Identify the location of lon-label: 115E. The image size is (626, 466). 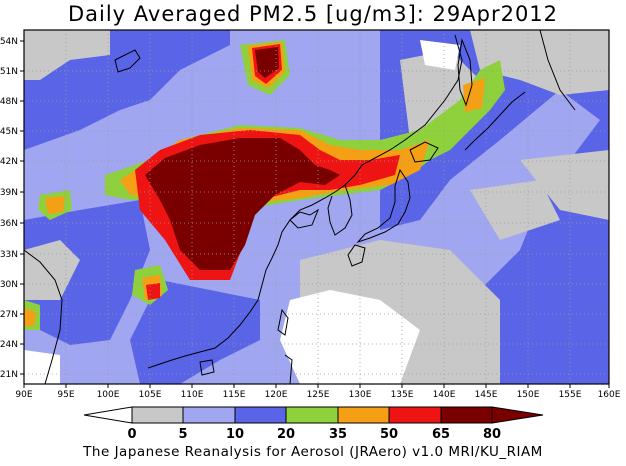
(234, 395).